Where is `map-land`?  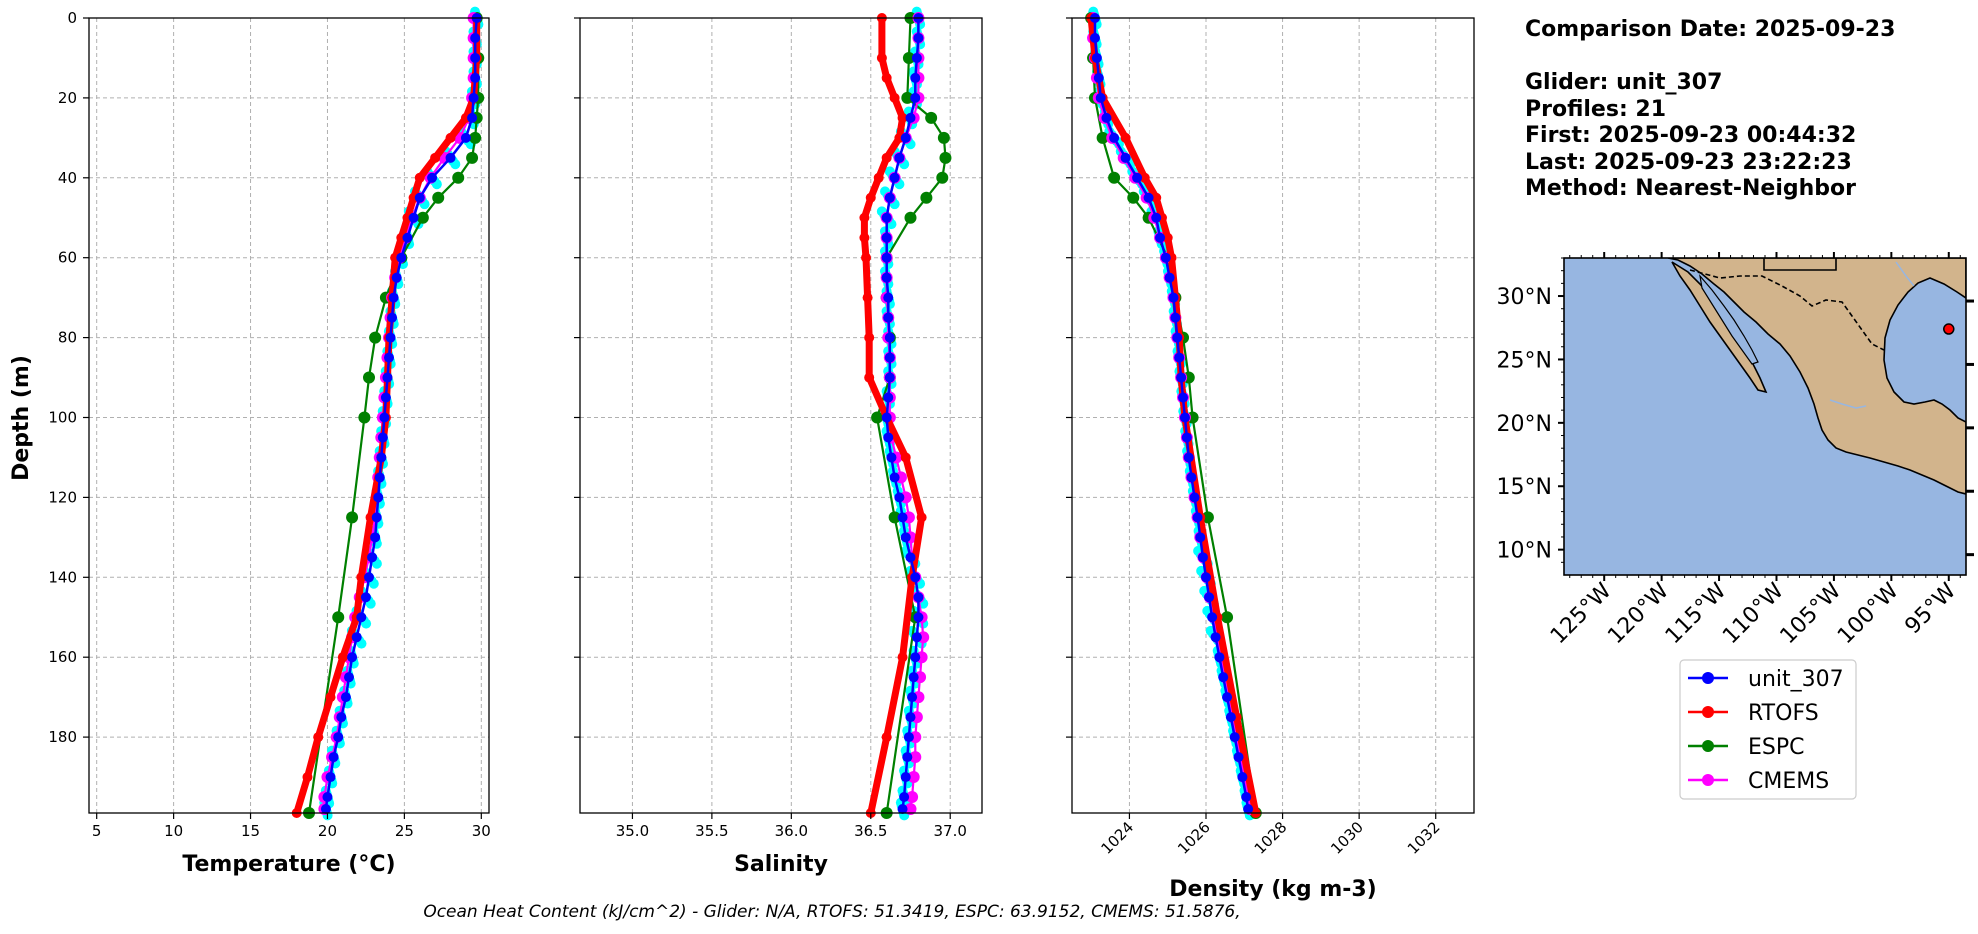
map-land is located at coordinates (1816, 376).